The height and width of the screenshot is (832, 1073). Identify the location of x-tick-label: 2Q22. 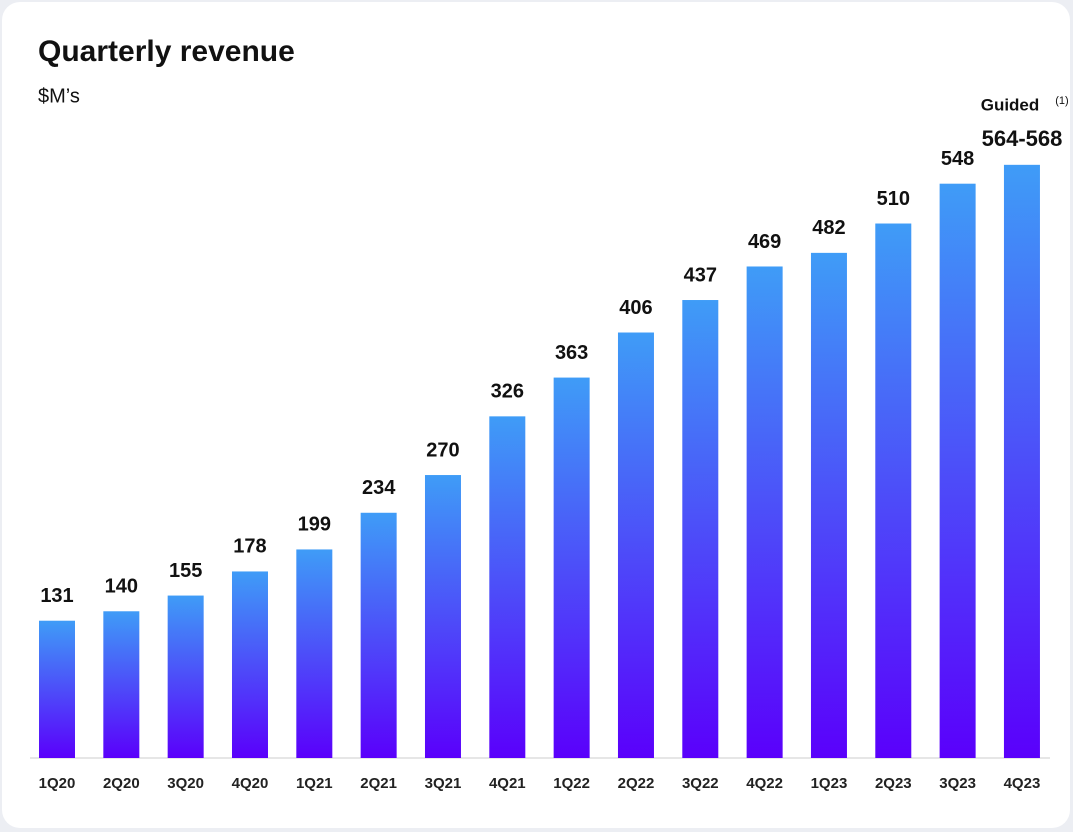
(636, 783).